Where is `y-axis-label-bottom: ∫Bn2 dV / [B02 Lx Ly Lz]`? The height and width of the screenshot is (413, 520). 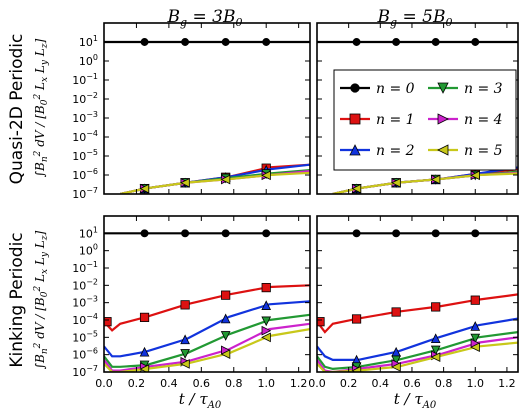 y-axis-label-bottom: ∫Bn2 dV / [B02 Lx Ly Lz] is located at coordinates (41, 299).